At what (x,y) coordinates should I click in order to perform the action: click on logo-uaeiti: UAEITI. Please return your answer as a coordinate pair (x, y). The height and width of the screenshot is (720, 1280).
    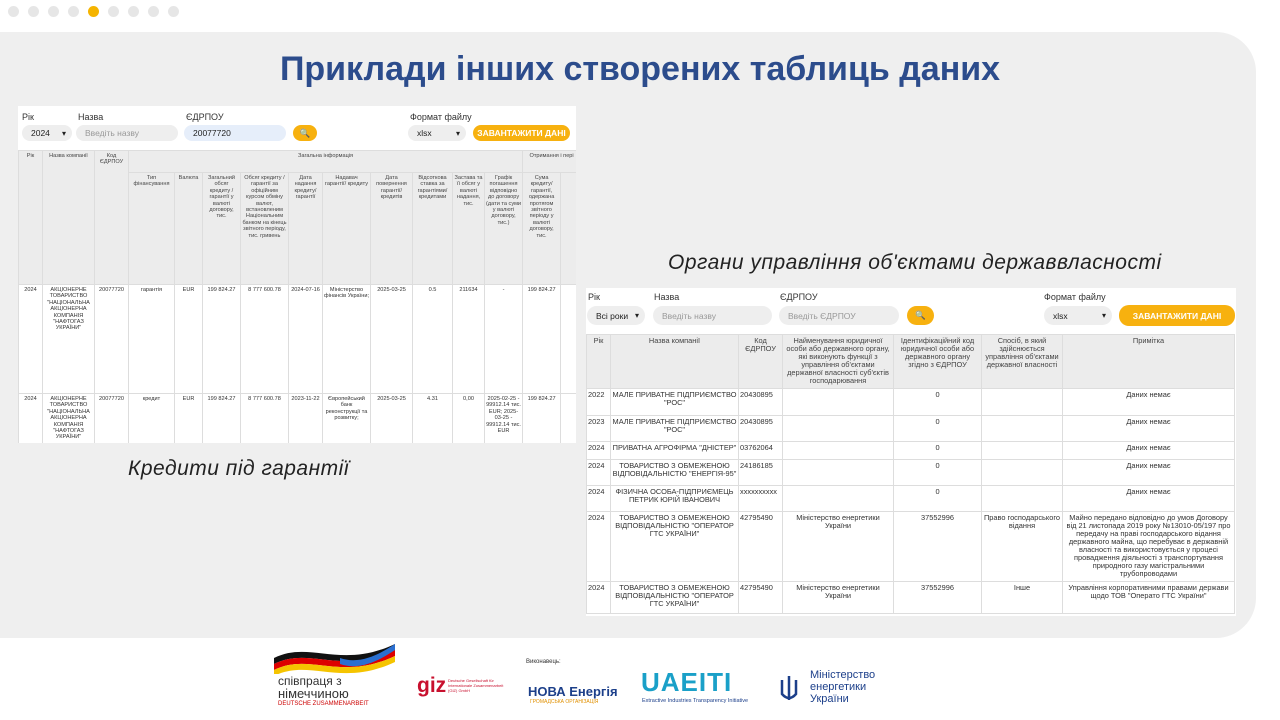
    Looking at the image, I should click on (687, 682).